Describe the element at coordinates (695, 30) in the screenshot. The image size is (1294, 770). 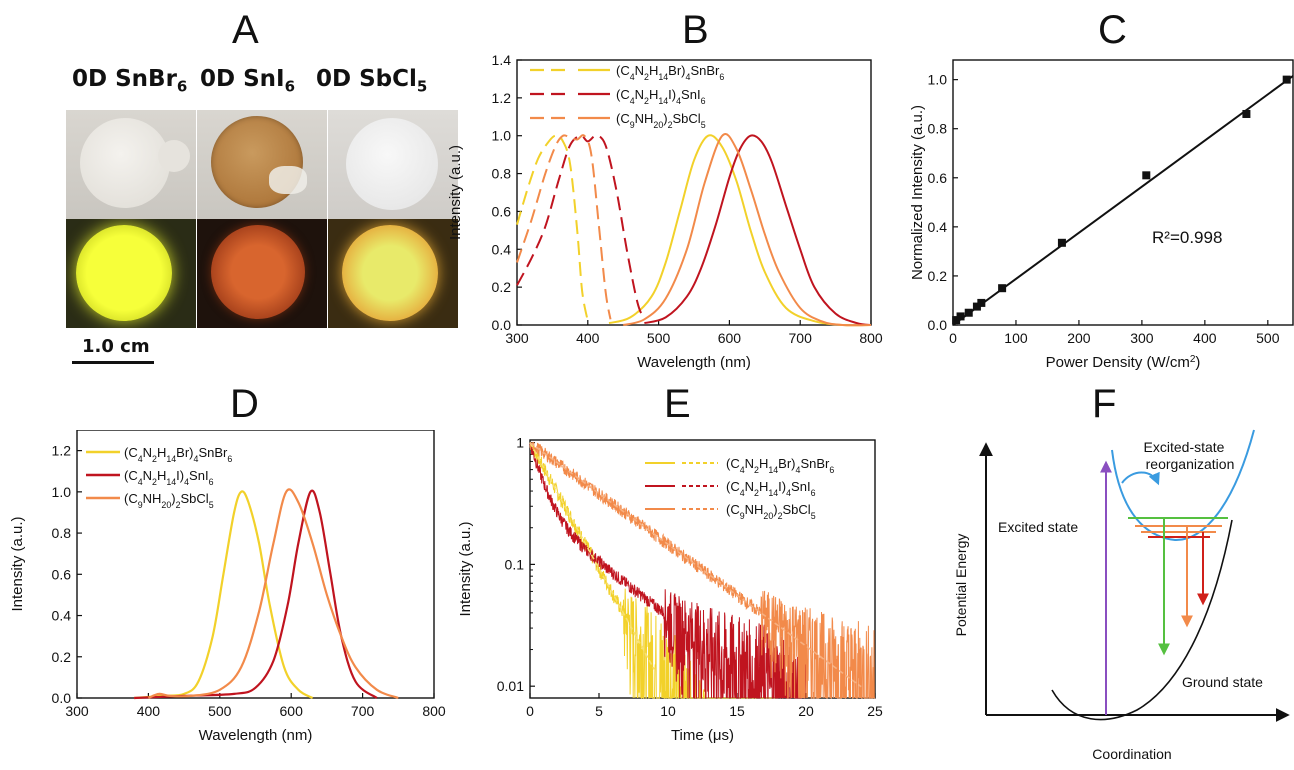
I see `panel-letter-b: B` at that location.